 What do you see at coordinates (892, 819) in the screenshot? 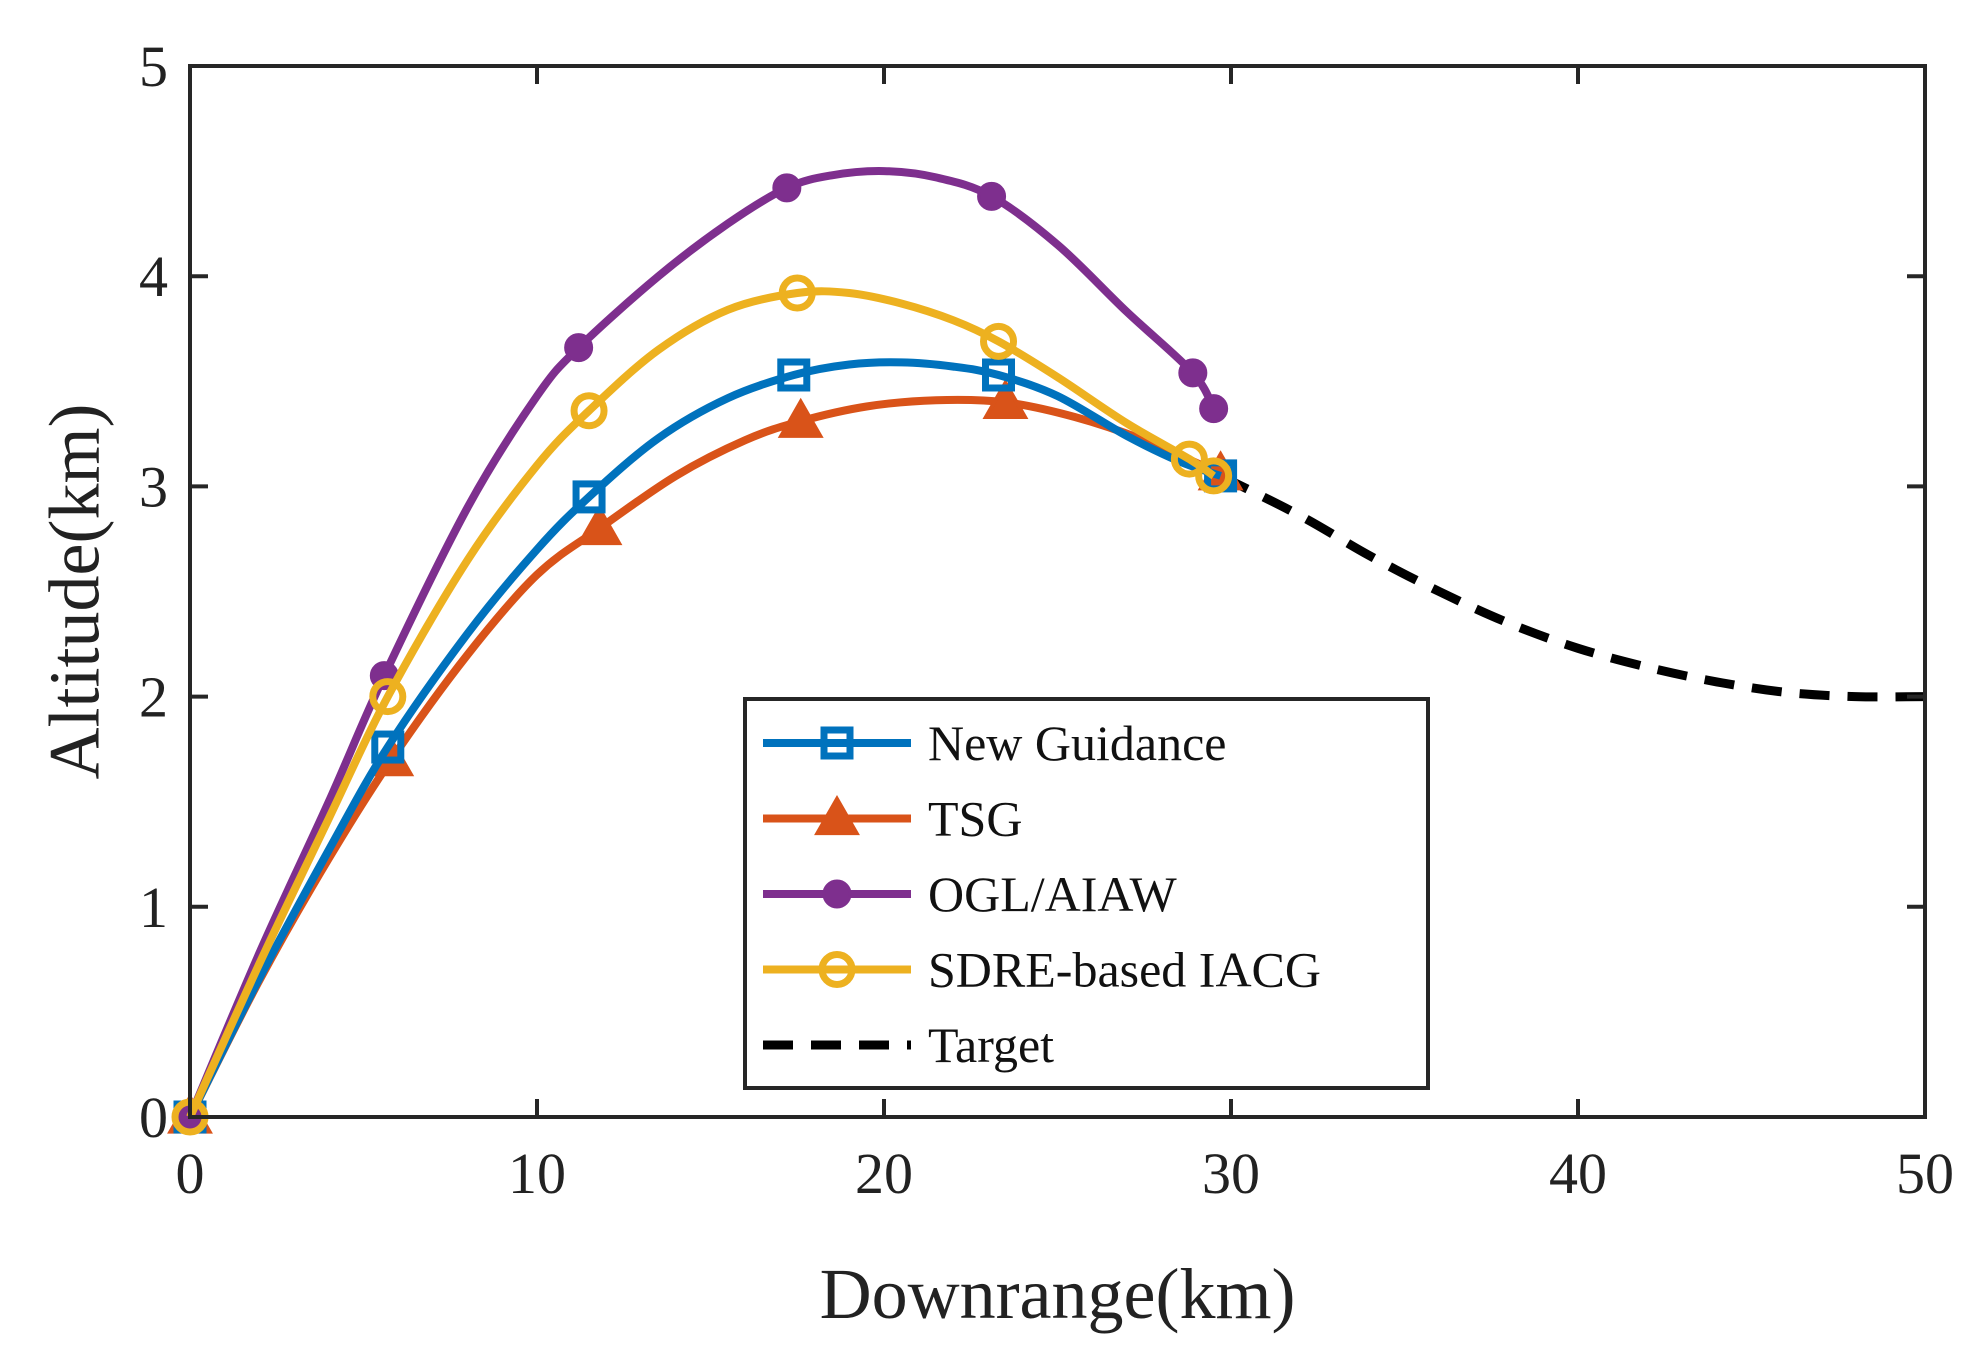
I see `legend-item: TSG` at bounding box center [892, 819].